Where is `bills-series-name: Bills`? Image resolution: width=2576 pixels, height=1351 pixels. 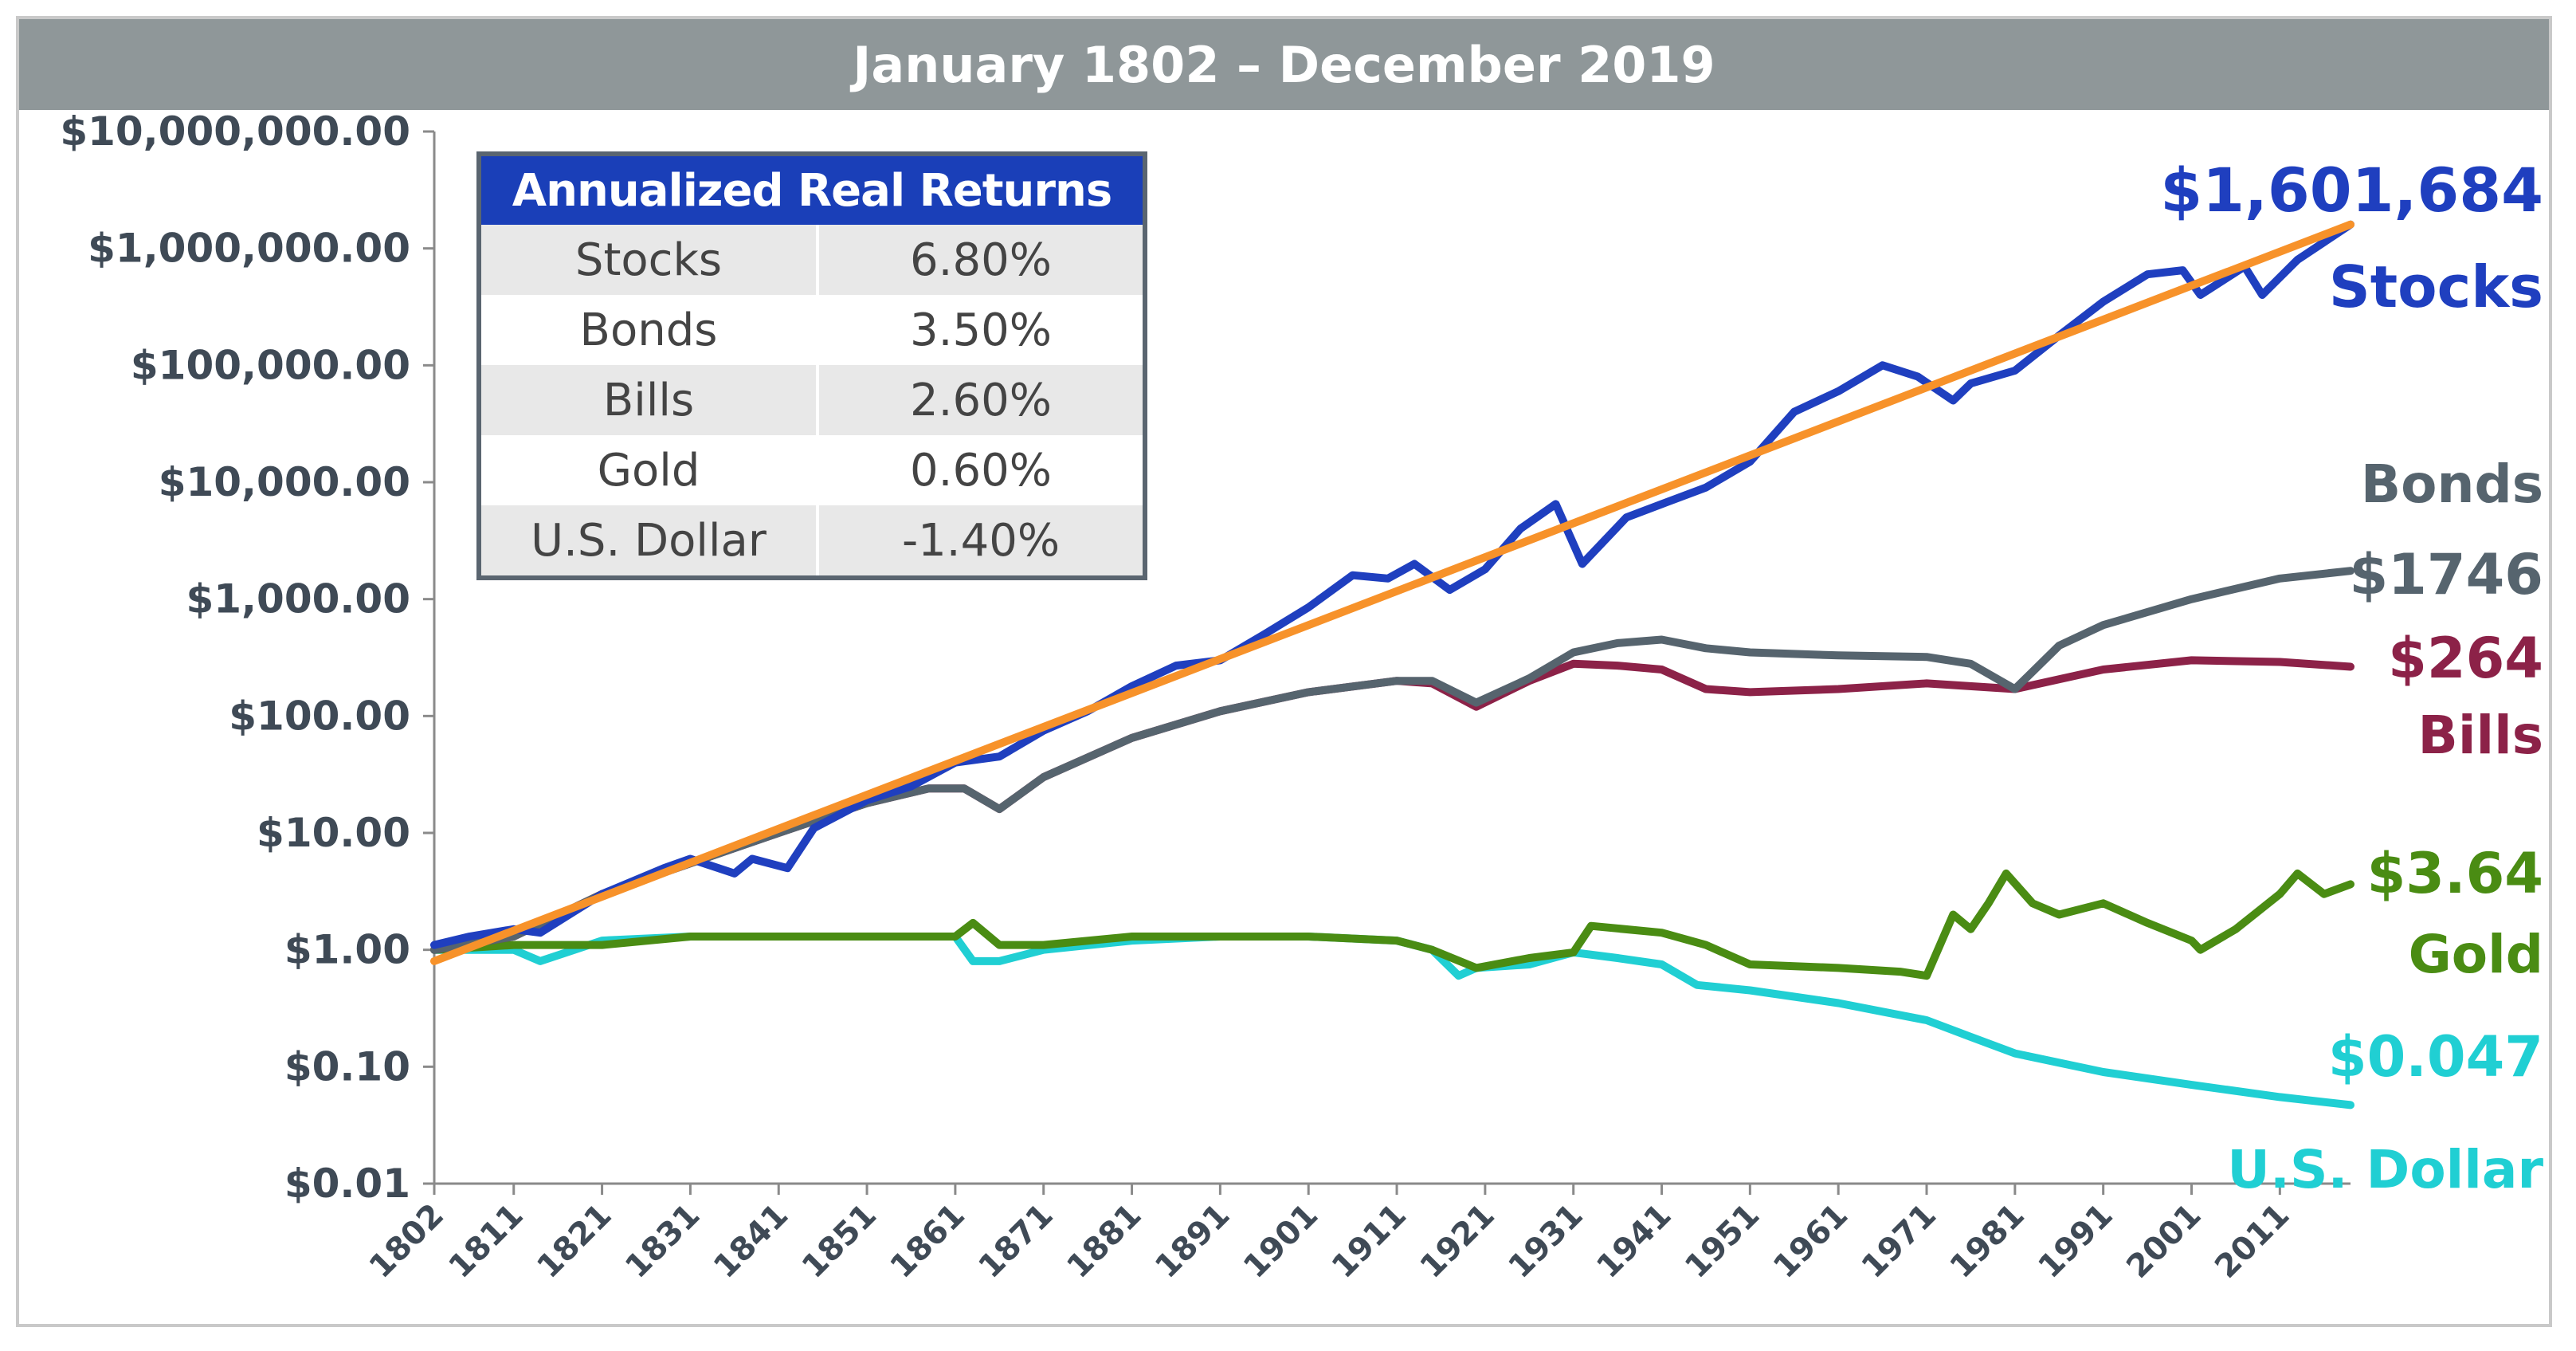
bills-series-name: Bills is located at coordinates (2480, 735).